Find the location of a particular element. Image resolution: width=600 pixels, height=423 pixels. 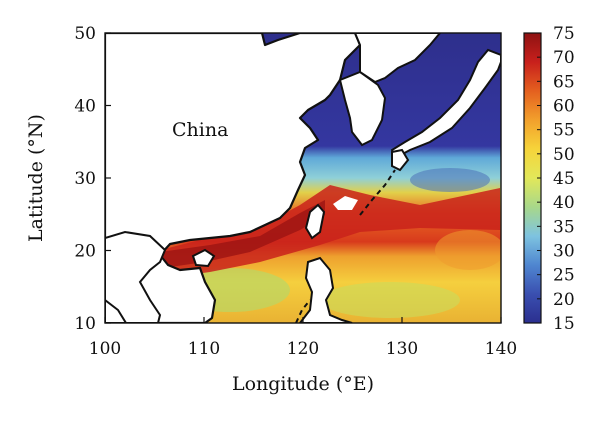

land-philippines is located at coordinates (325, 289).